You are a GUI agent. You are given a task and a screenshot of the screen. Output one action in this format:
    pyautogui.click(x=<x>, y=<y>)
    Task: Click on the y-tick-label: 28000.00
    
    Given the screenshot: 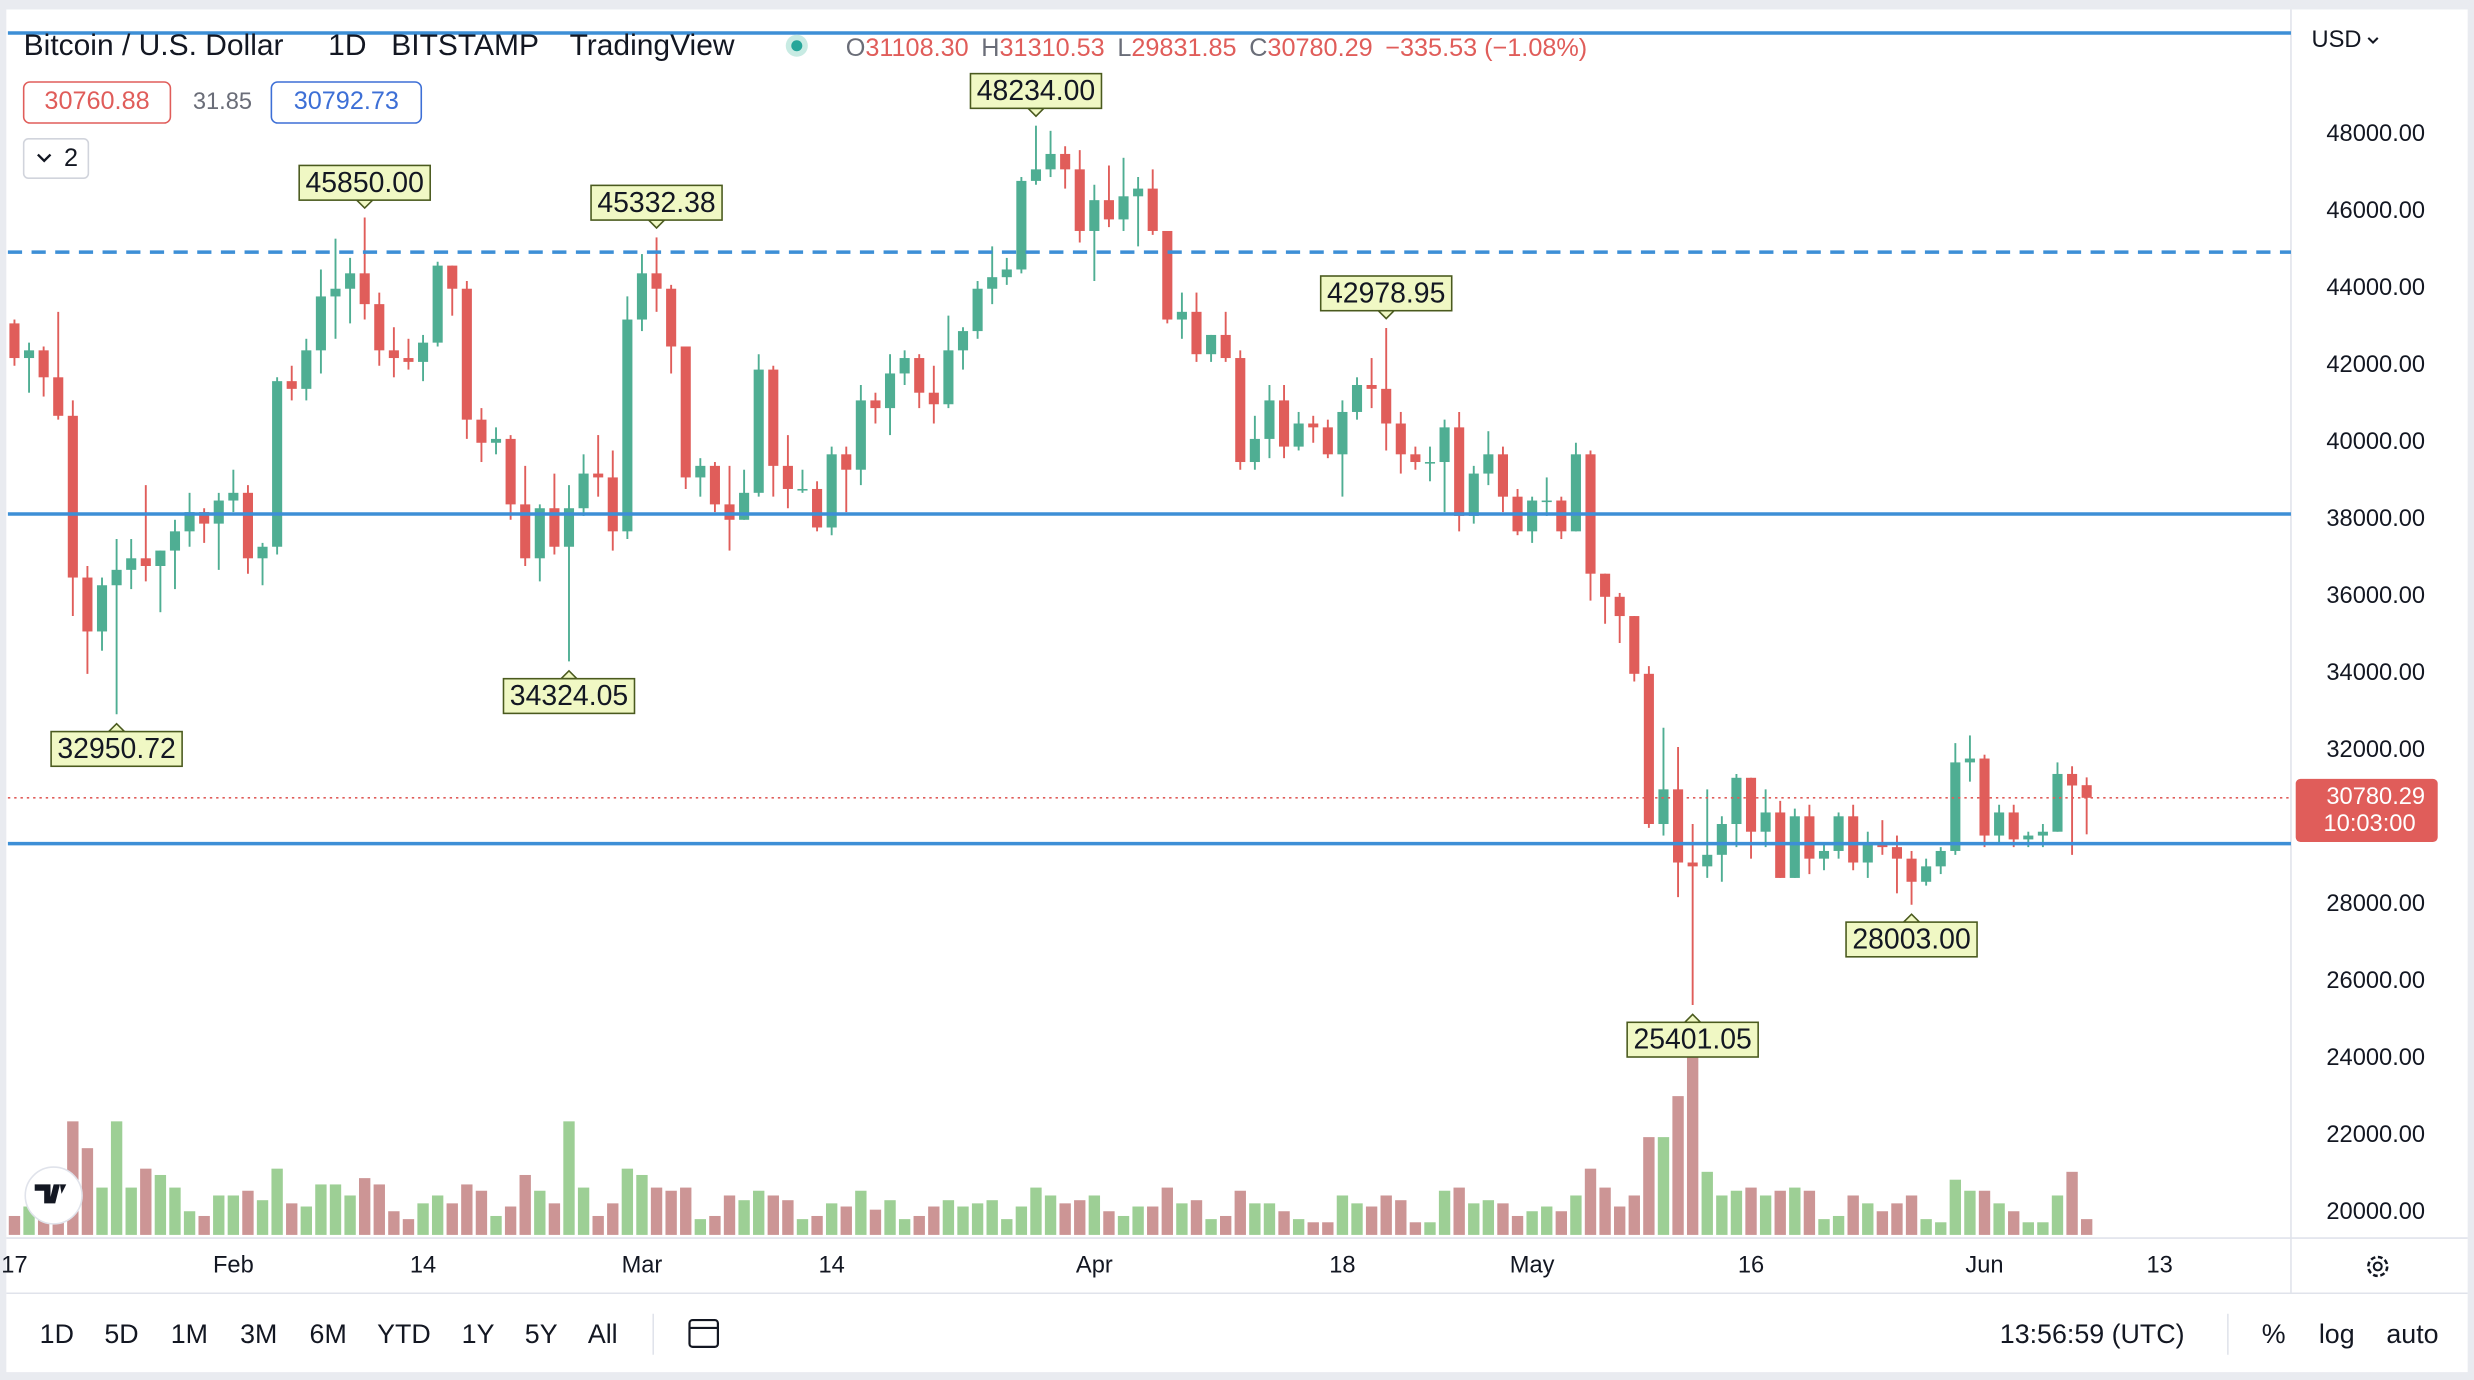 What is the action you would take?
    pyautogui.click(x=2375, y=904)
    